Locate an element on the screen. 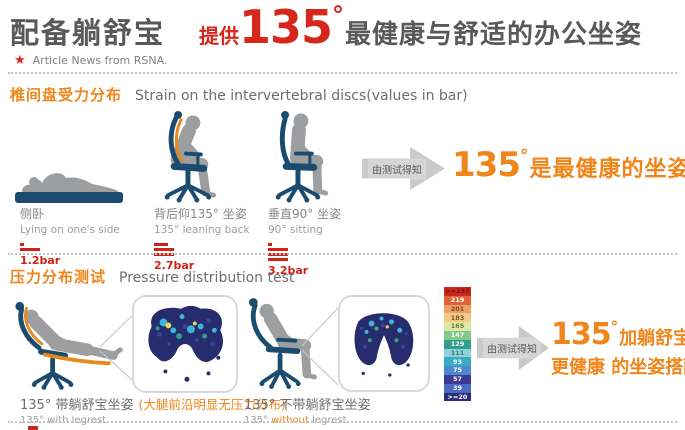  caption-en-prefix: 135° is located at coordinates (258, 420).